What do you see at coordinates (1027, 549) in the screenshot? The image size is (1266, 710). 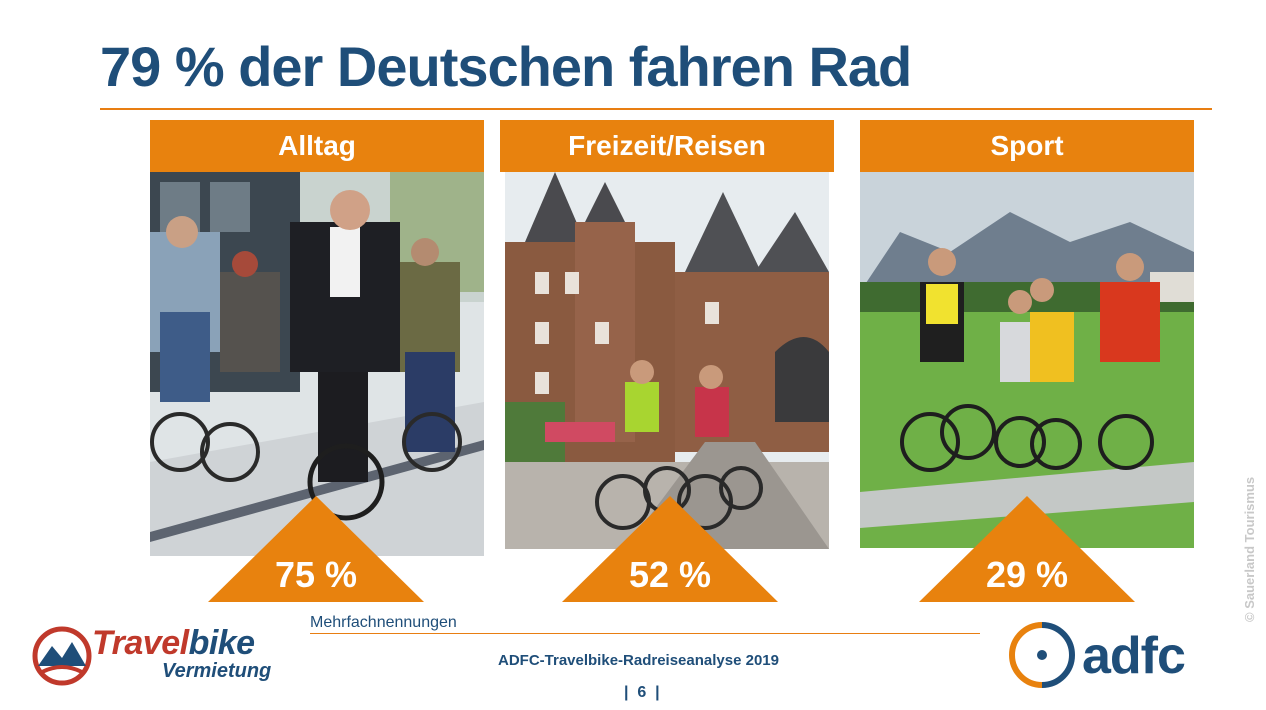 I see `percent-triangle-sport: 29 %` at bounding box center [1027, 549].